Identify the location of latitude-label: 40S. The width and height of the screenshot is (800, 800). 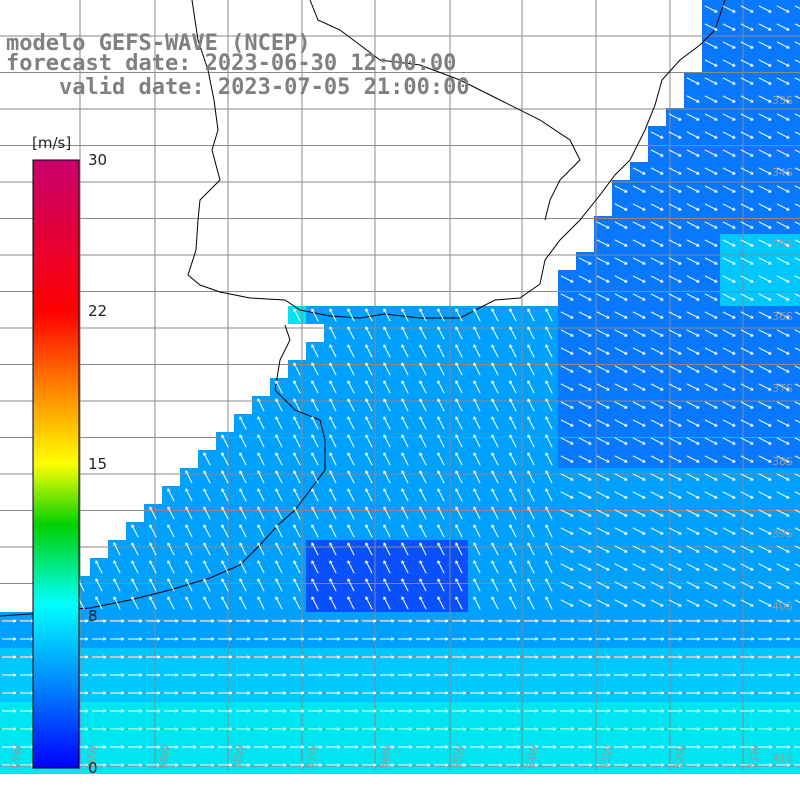
(782, 606).